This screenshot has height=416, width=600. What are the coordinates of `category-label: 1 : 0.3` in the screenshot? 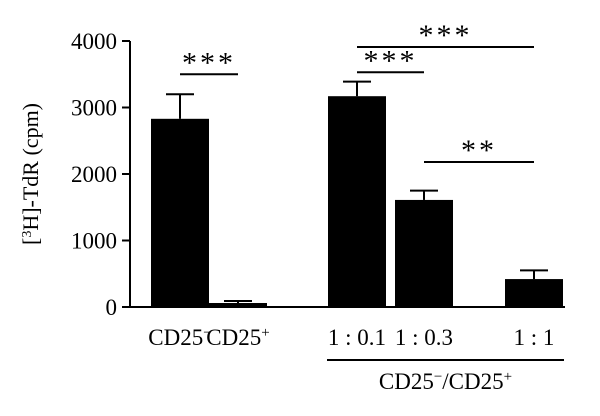 It's located at (424, 337).